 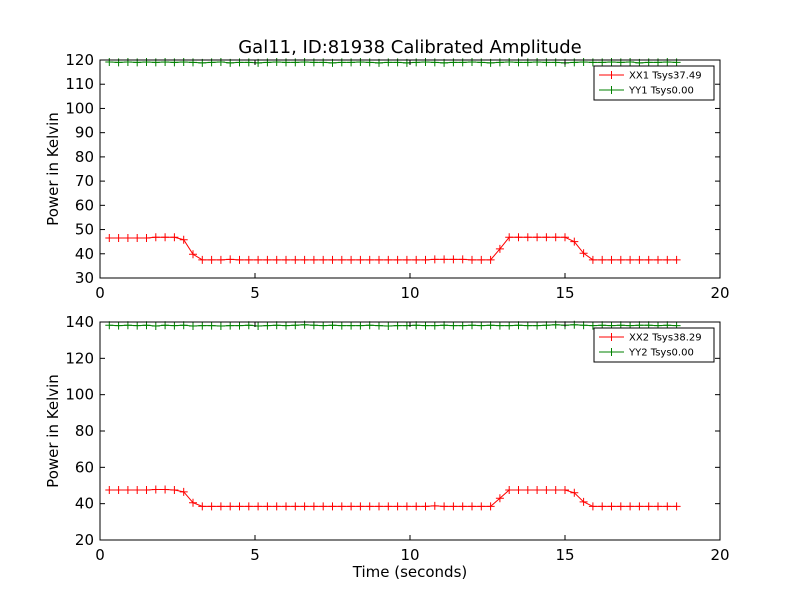 What do you see at coordinates (393, 248) in the screenshot?
I see `series-xx1` at bounding box center [393, 248].